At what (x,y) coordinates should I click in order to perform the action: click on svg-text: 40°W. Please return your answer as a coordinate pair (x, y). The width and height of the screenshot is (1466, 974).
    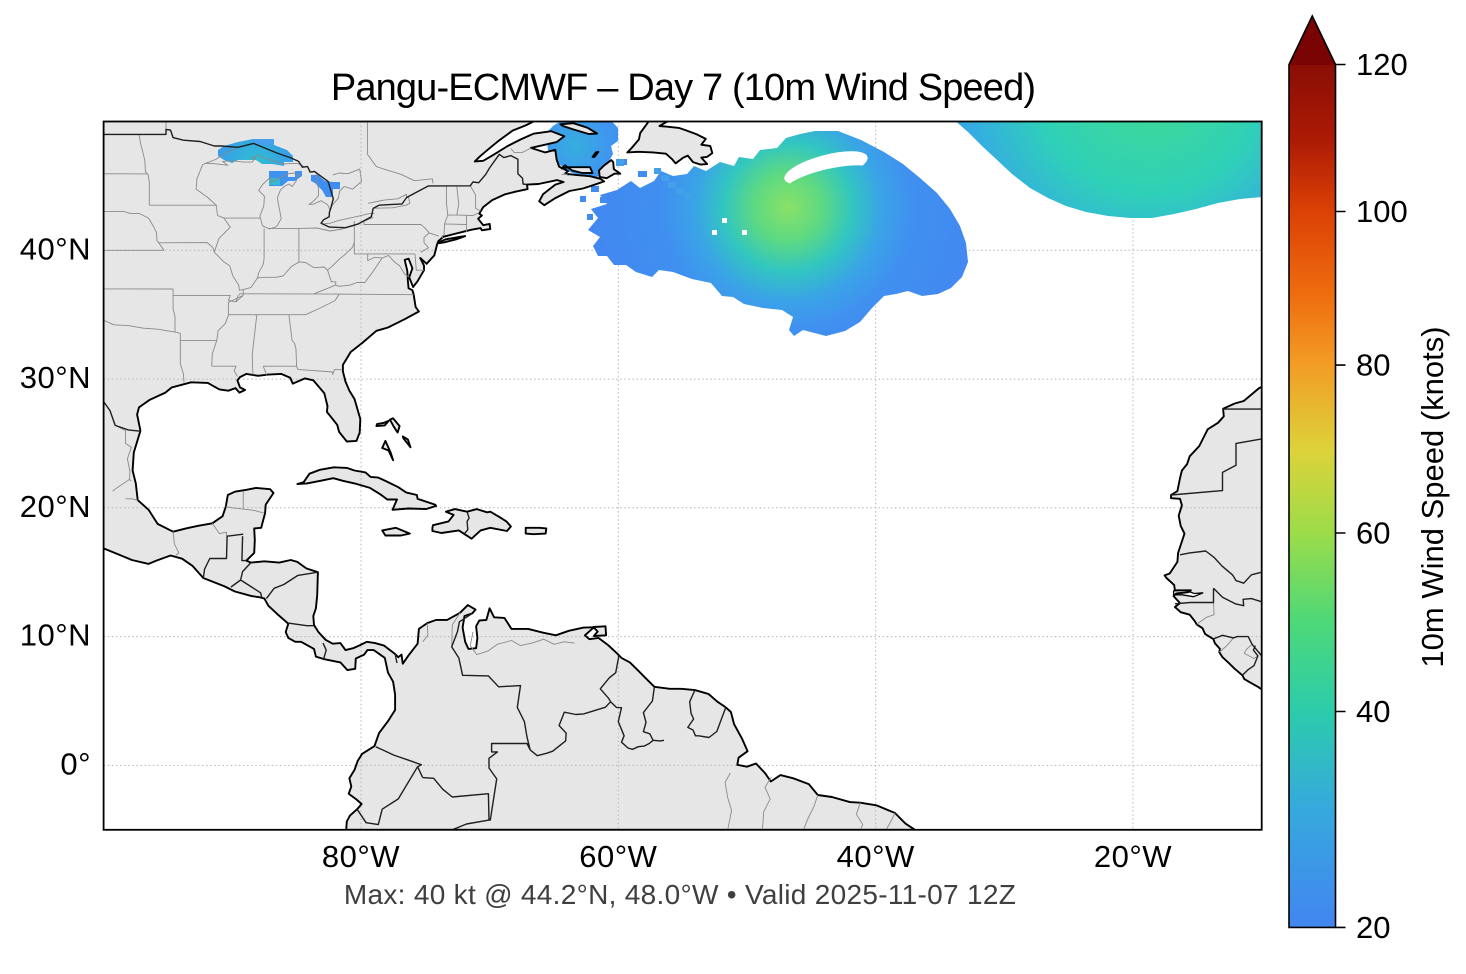
    Looking at the image, I should click on (876, 856).